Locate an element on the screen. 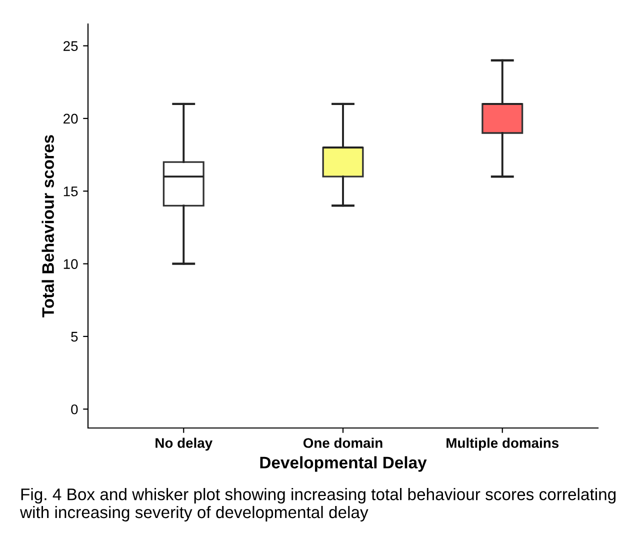 Image resolution: width=633 pixels, height=555 pixels. y-tick-label: 10 is located at coordinates (71, 264).